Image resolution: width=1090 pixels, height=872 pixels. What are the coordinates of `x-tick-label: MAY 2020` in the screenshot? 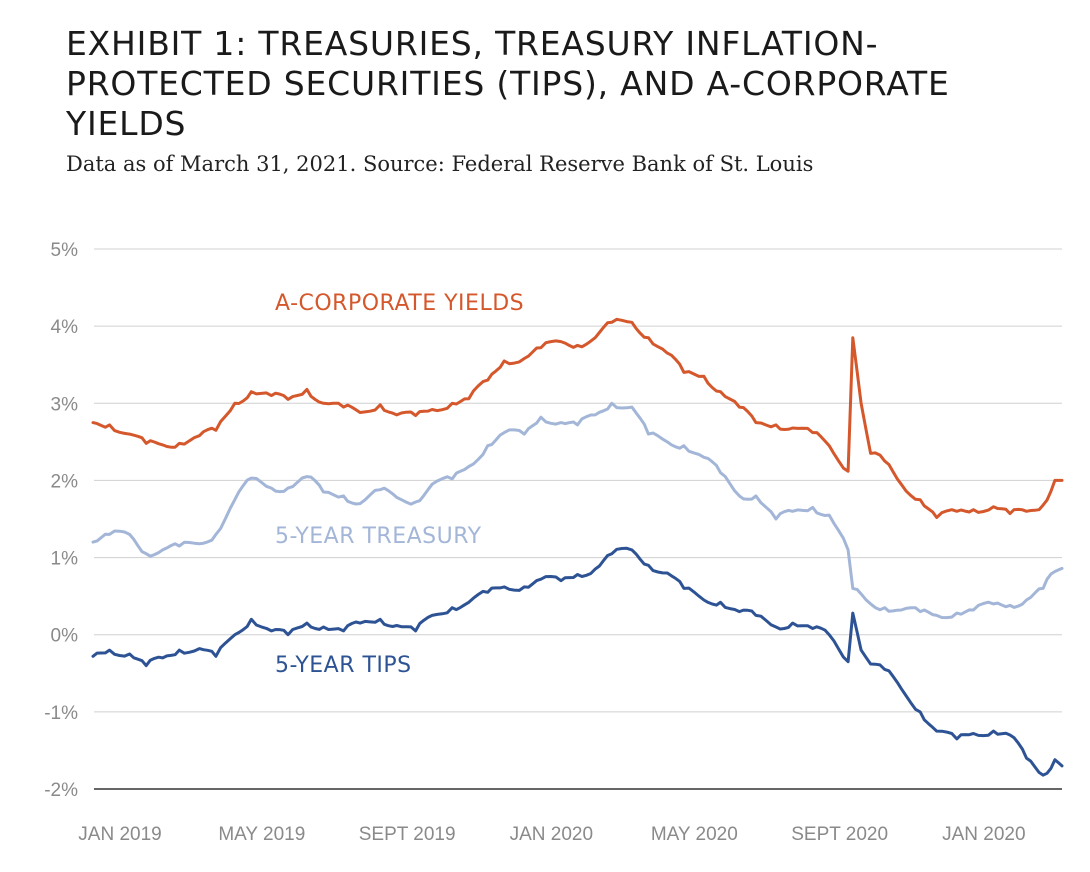 It's located at (694, 834).